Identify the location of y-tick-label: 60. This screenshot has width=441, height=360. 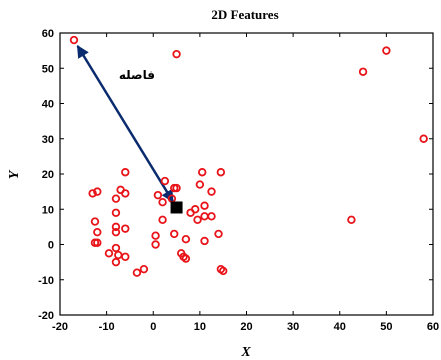
(48, 34).